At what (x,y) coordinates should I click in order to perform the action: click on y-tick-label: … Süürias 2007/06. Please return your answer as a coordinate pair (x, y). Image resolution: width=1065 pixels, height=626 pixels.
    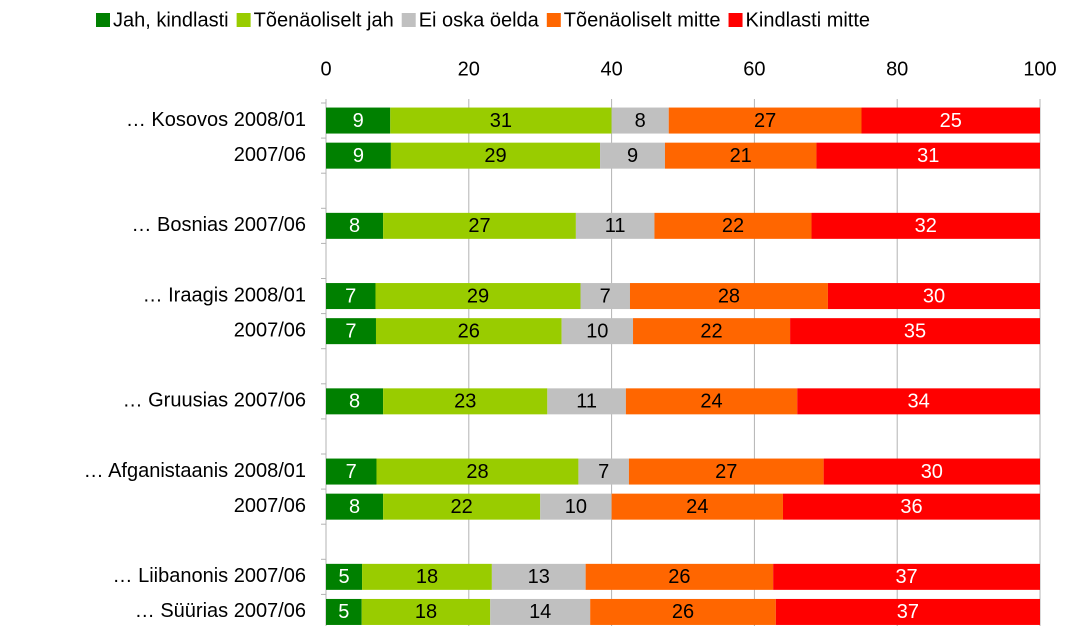
    Looking at the image, I should click on (220, 611).